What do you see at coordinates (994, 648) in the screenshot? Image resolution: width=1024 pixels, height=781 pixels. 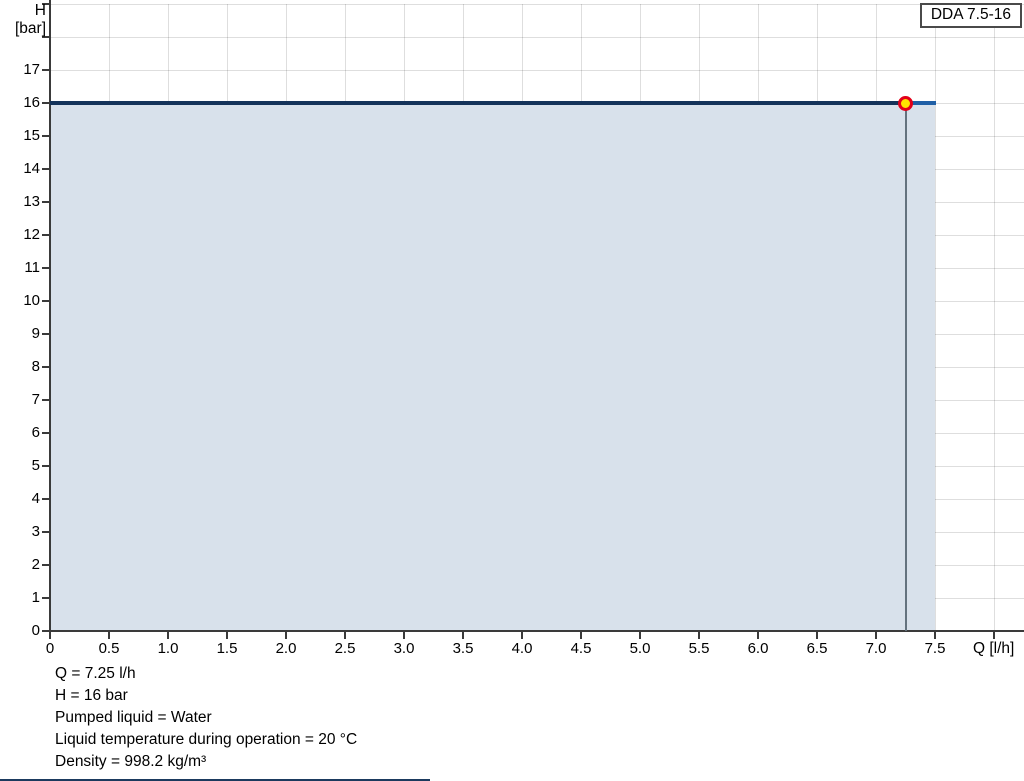 I see `x-axis-title: Q [l/h]` at bounding box center [994, 648].